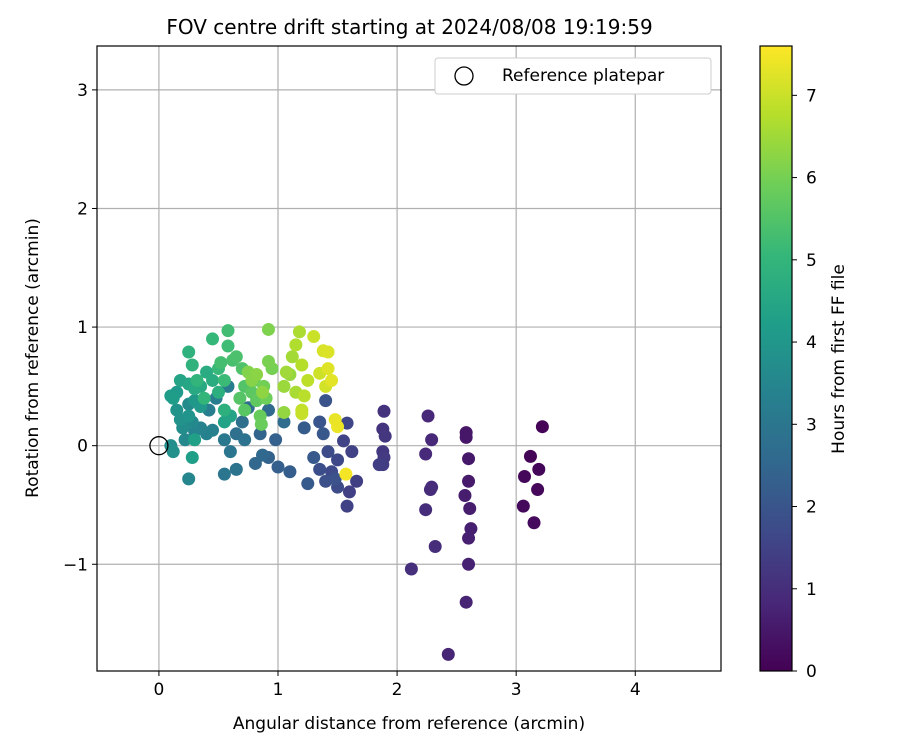  I want to click on y-axis-ticks: −1 0 1 2 3, so click(80, 328).